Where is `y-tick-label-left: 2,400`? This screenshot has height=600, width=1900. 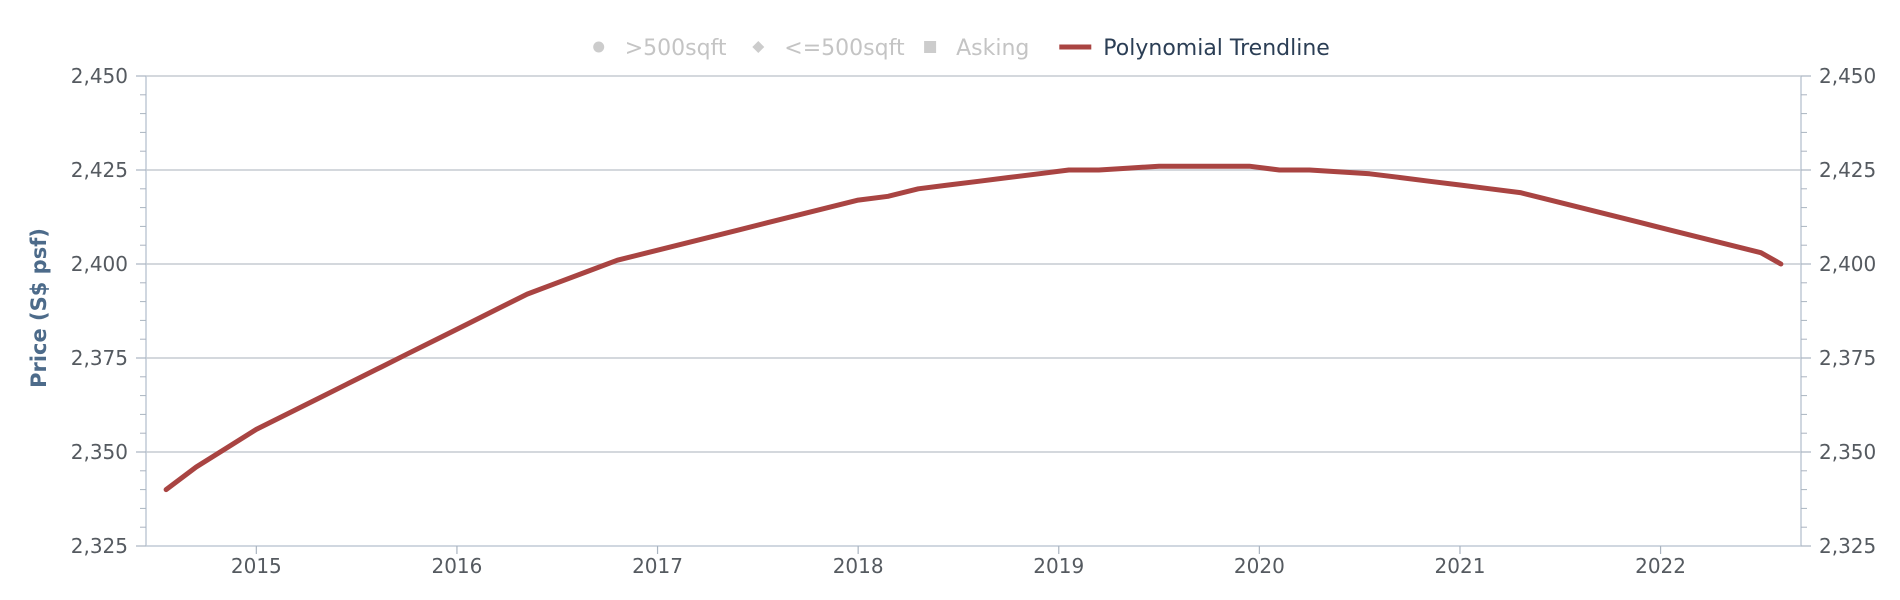
y-tick-label-left: 2,400 is located at coordinates (99, 264).